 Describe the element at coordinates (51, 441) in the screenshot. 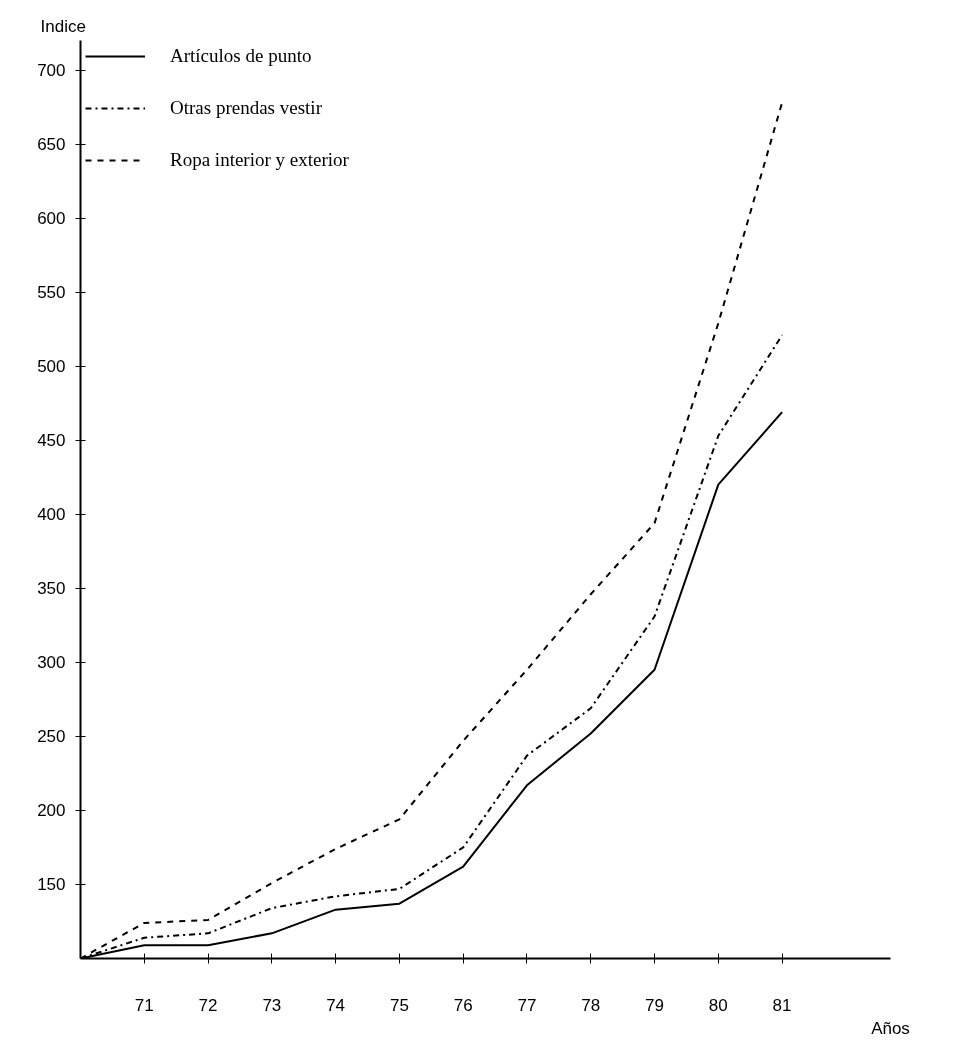

I see `y-tick-label: 450` at that location.